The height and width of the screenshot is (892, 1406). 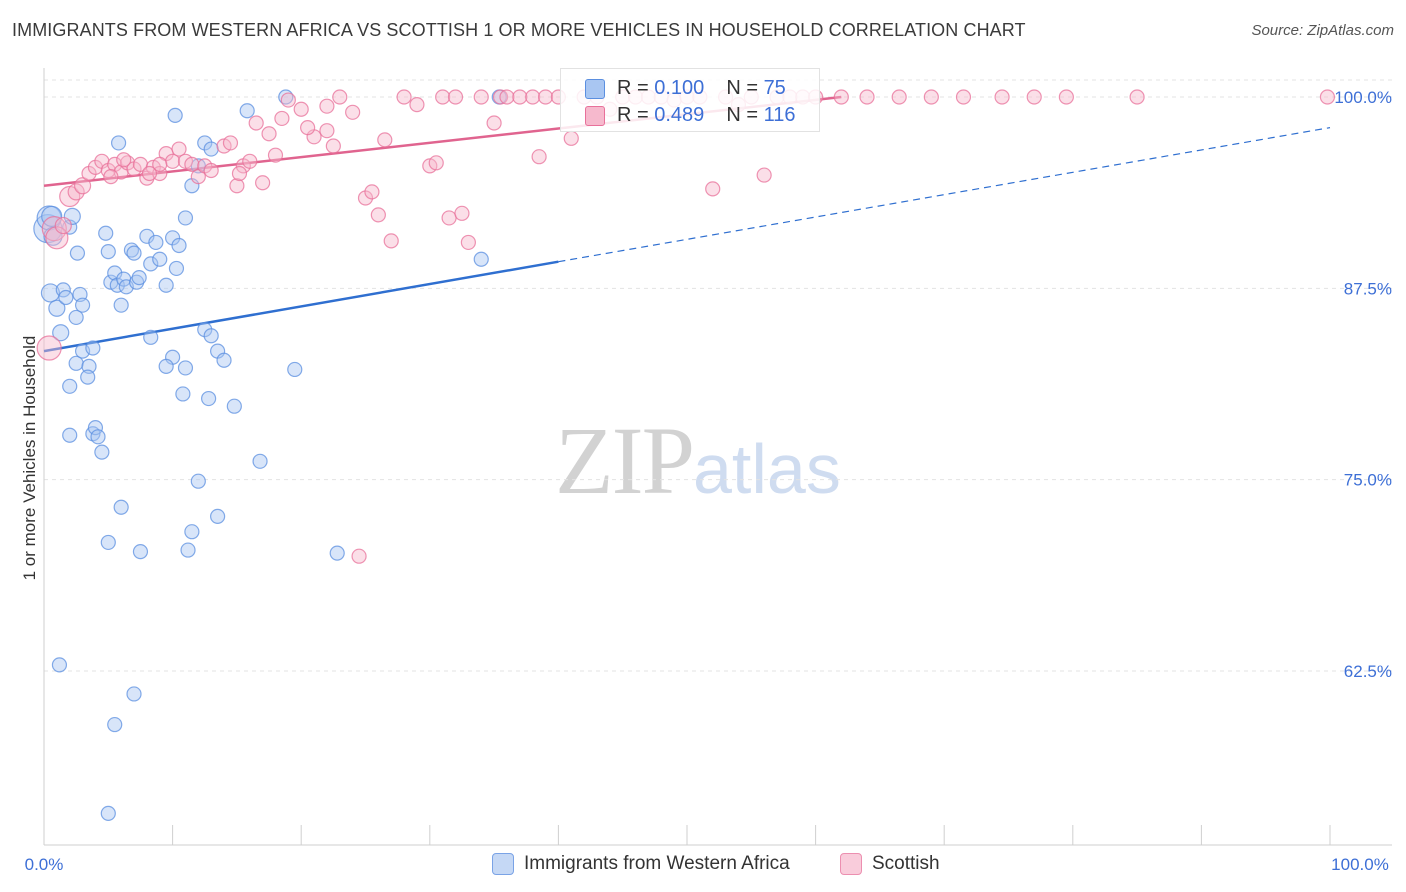 What do you see at coordinates (503, 864) in the screenshot?
I see `legend-swatch-blue` at bounding box center [503, 864].